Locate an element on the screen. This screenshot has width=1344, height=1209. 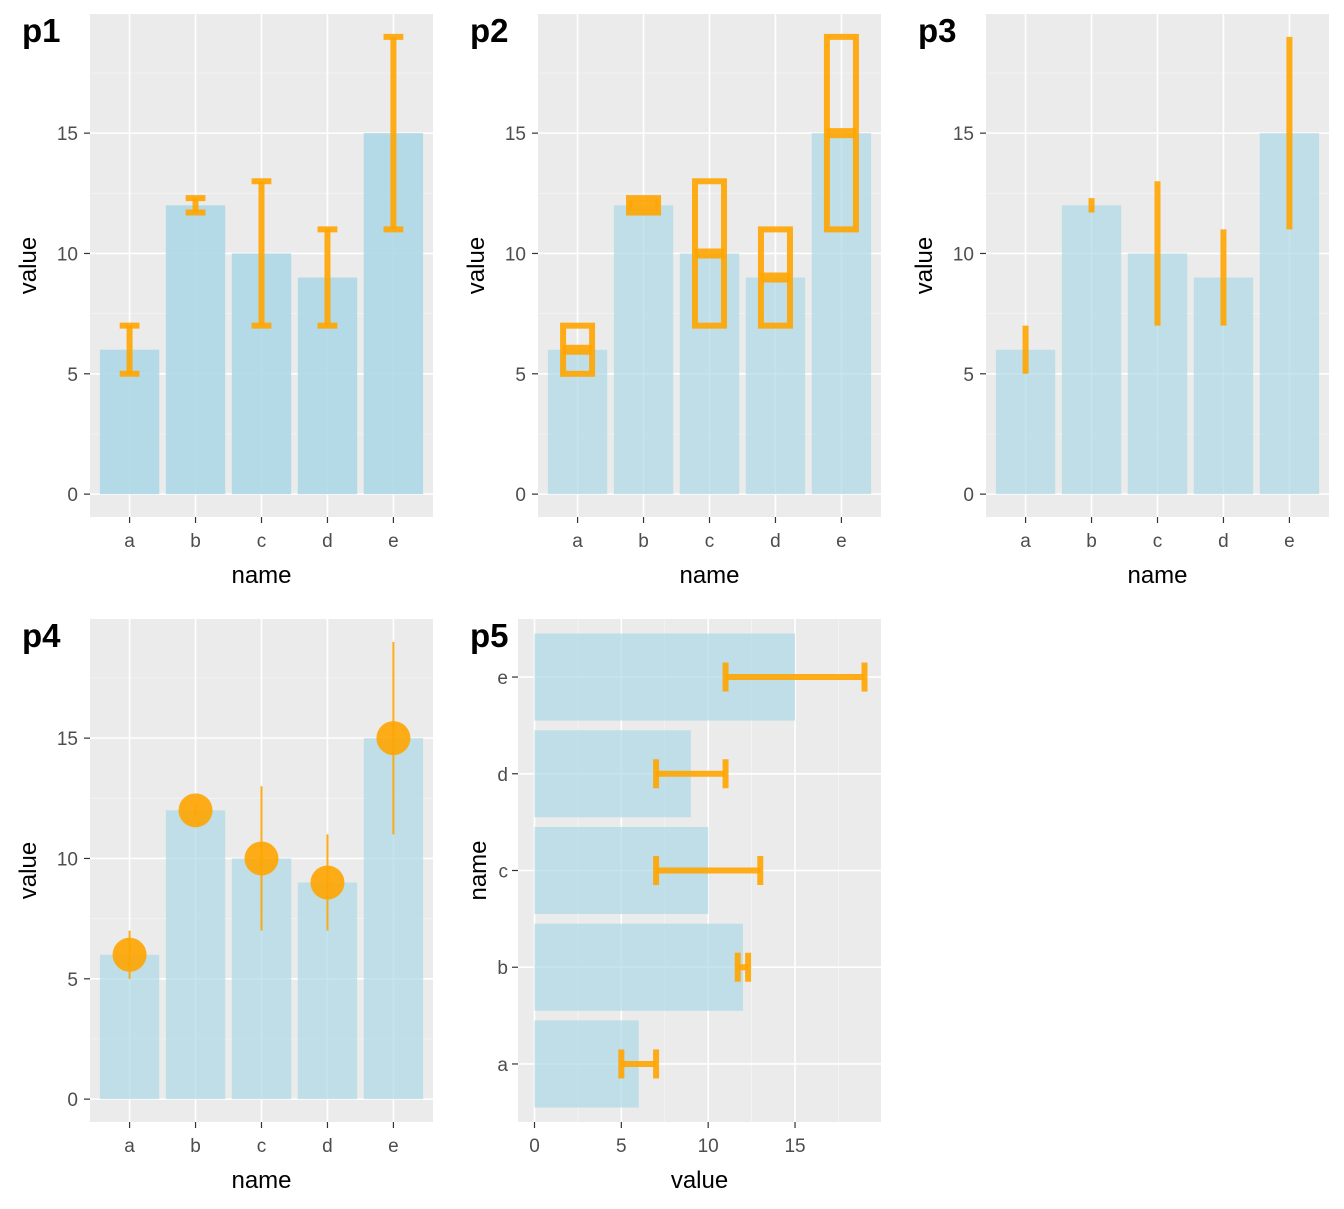
panel-tag: p1 is located at coordinates (41, 30).